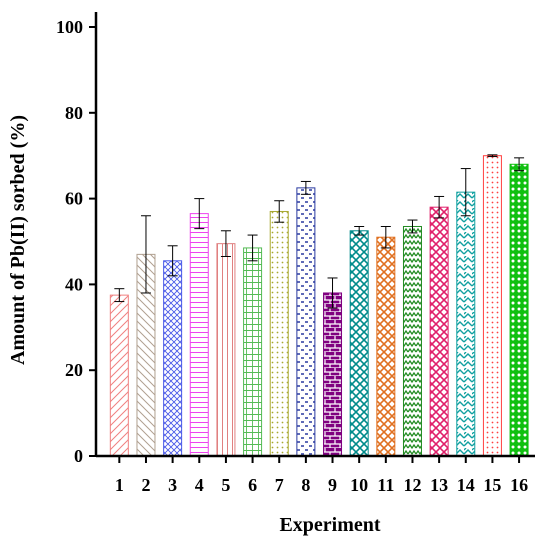 This screenshot has width=550, height=551. Describe the element at coordinates (359, 485) in the screenshot. I see `x-tick-label: 10` at that location.